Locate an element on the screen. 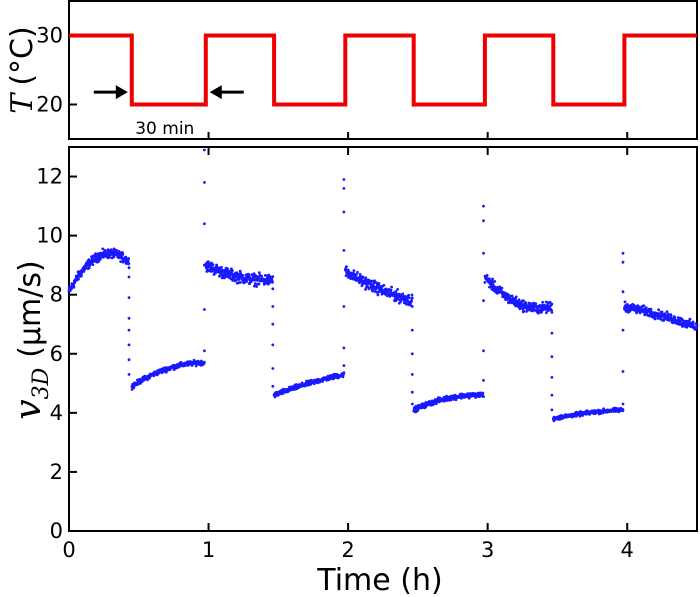  bottom-ytick-label: 12 is located at coordinates (49, 177).